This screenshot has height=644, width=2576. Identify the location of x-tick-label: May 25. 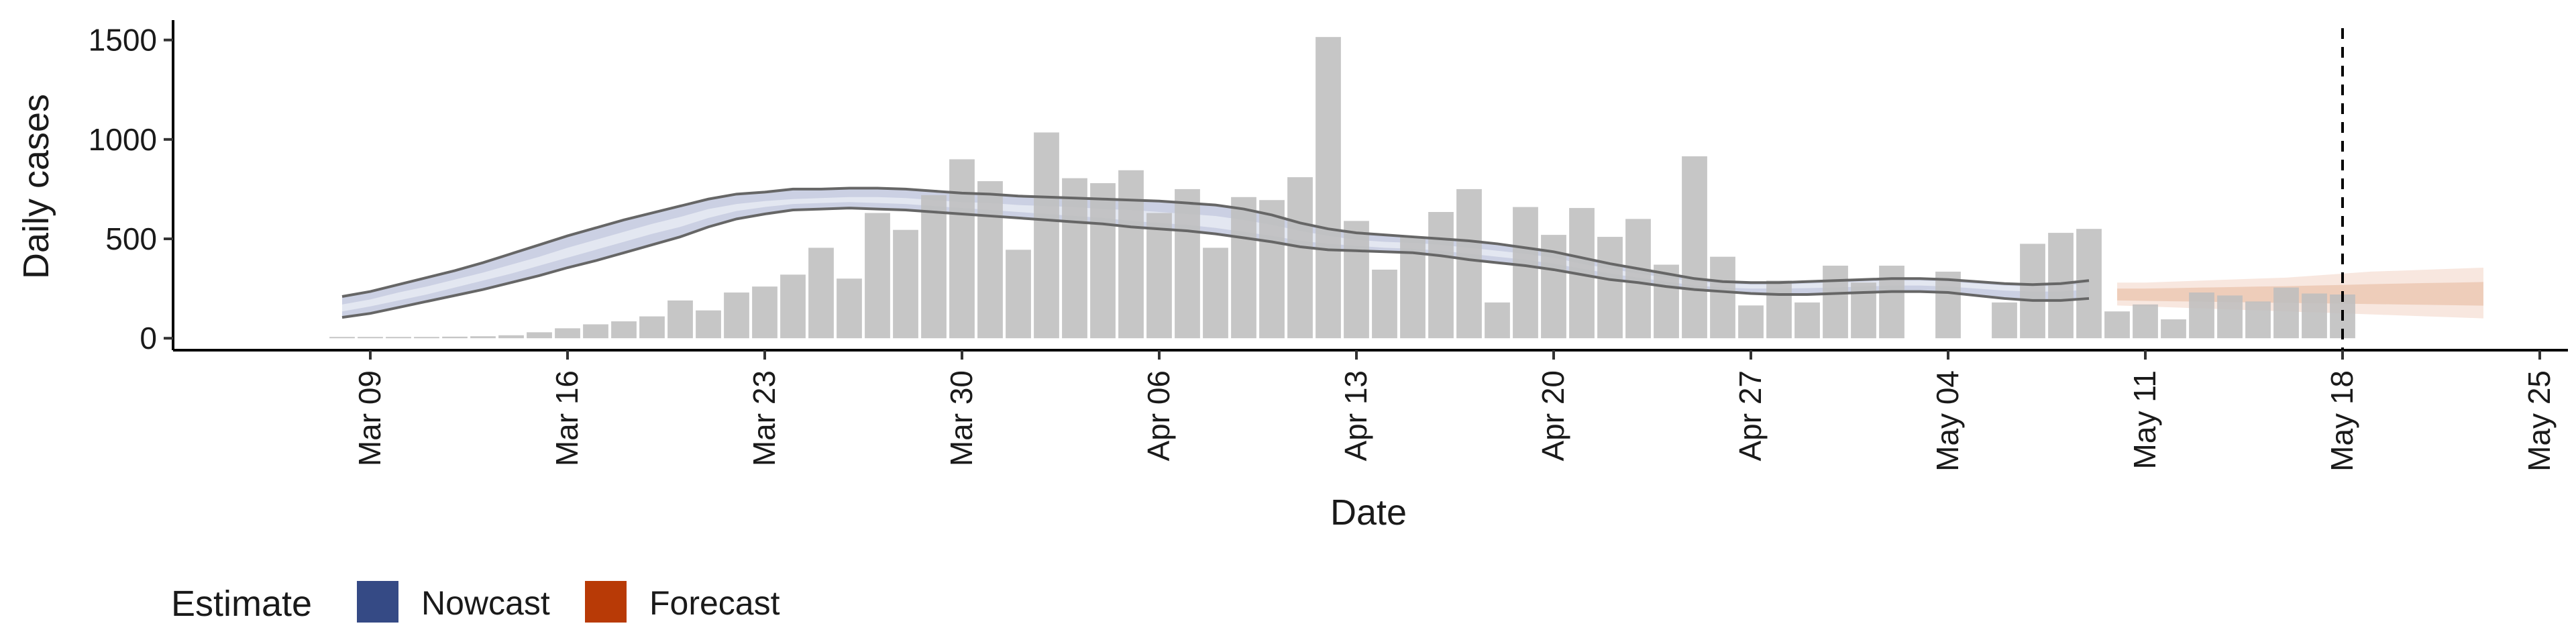
(2539, 421).